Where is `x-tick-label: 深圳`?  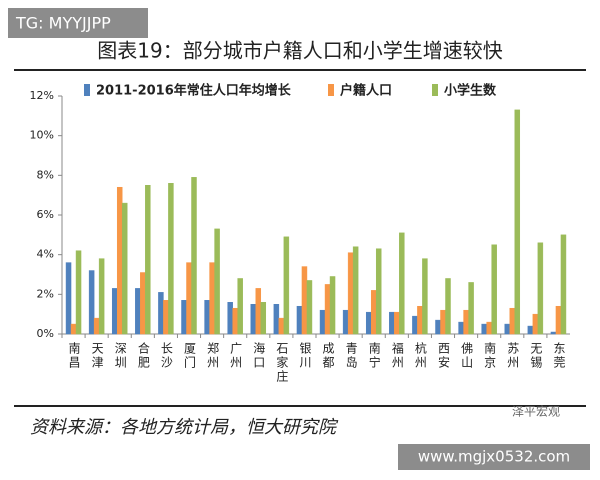
x-tick-label: 深圳 is located at coordinates (120, 356).